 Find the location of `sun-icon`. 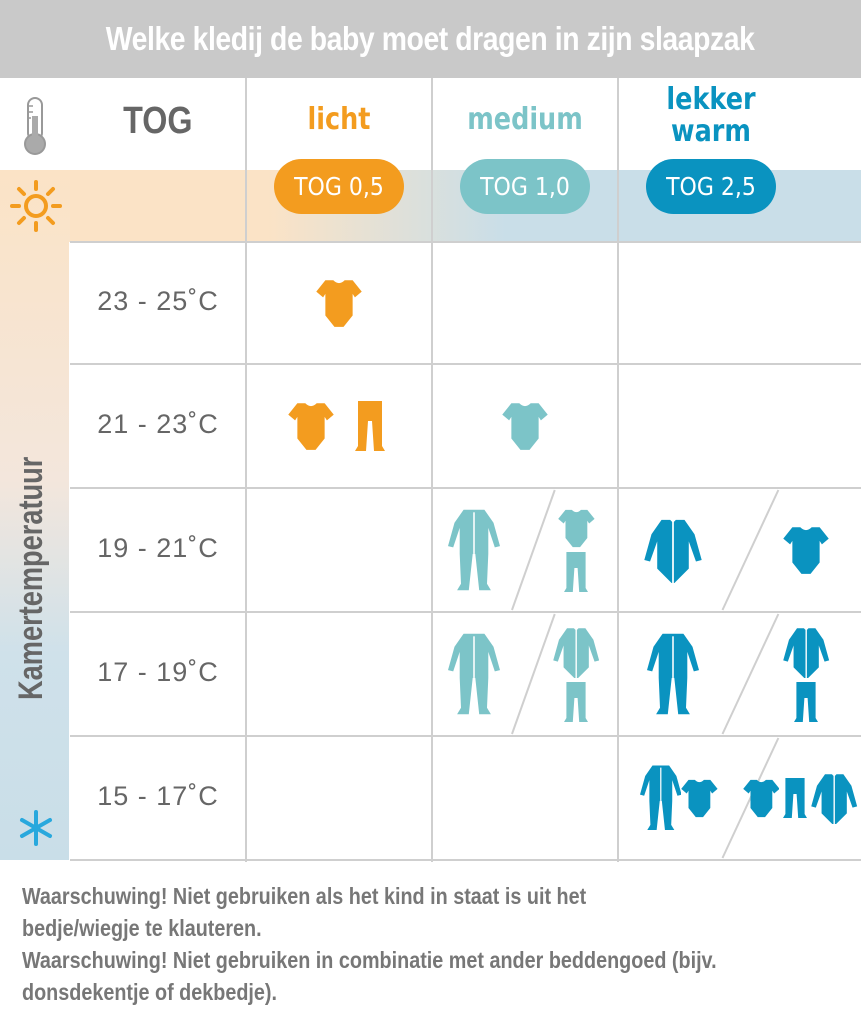

sun-icon is located at coordinates (36, 206).